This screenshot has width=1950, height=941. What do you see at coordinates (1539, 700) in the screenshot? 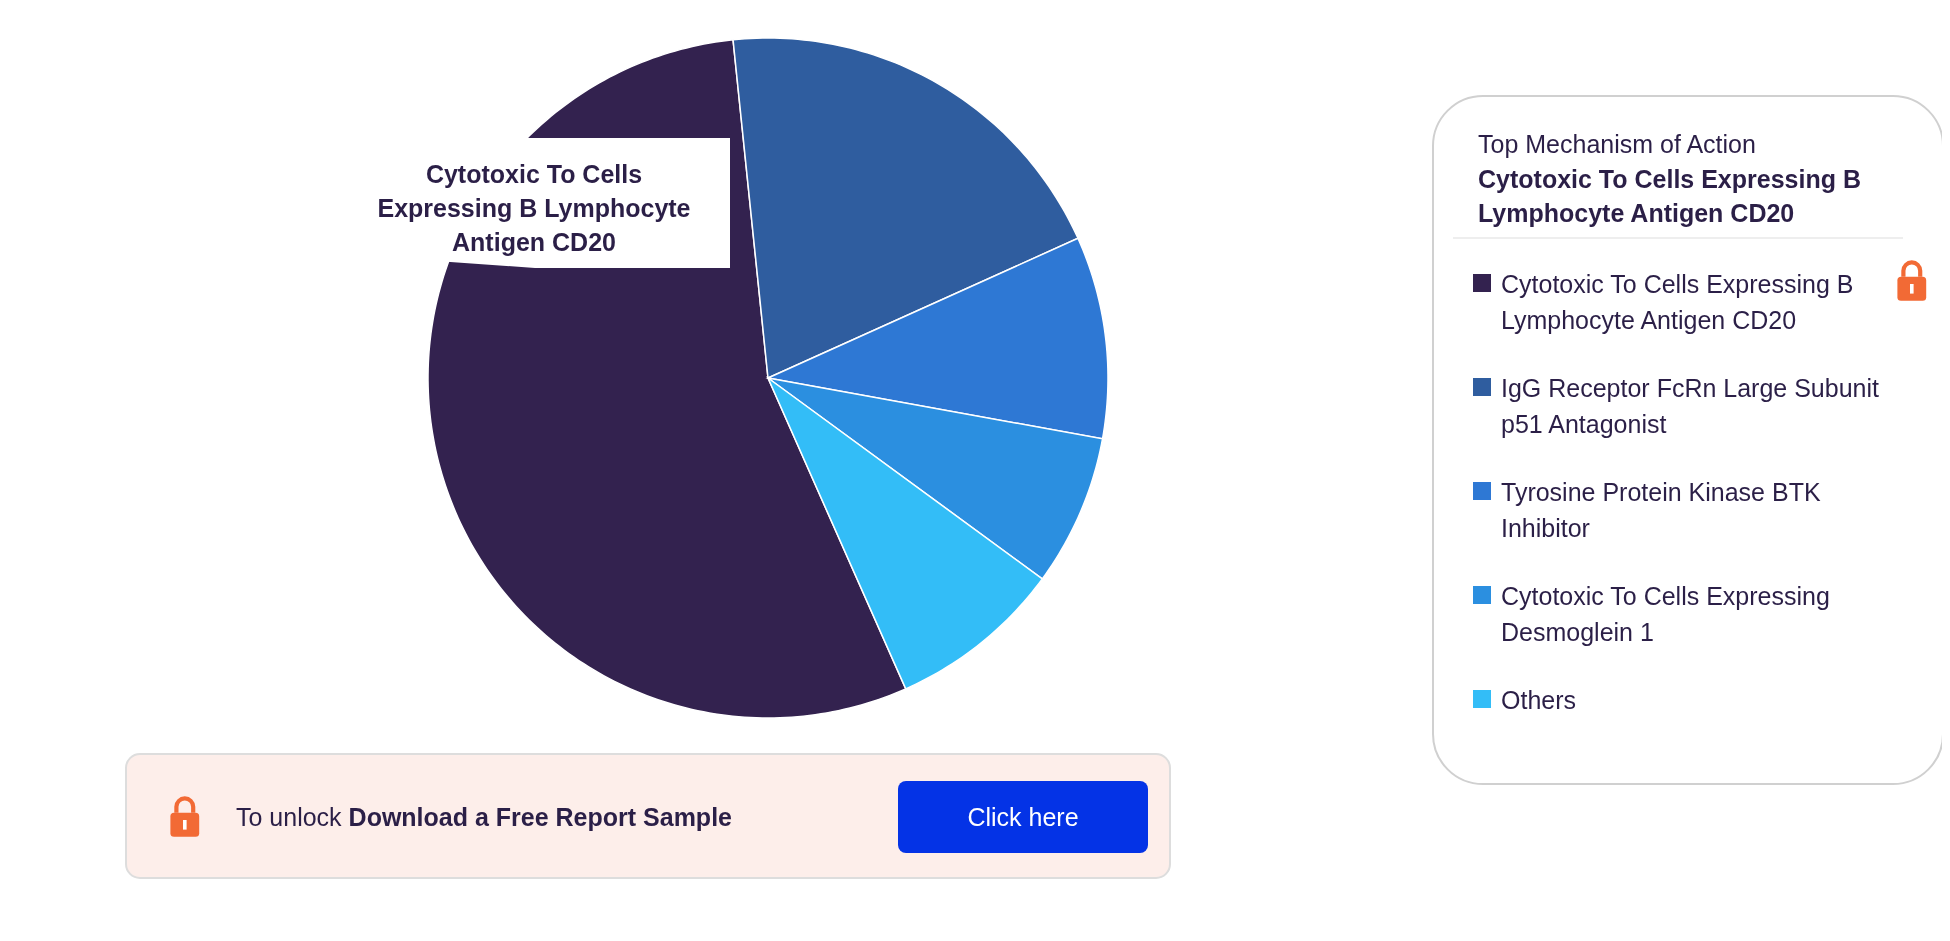
I see `legend-label: Others` at bounding box center [1539, 700].